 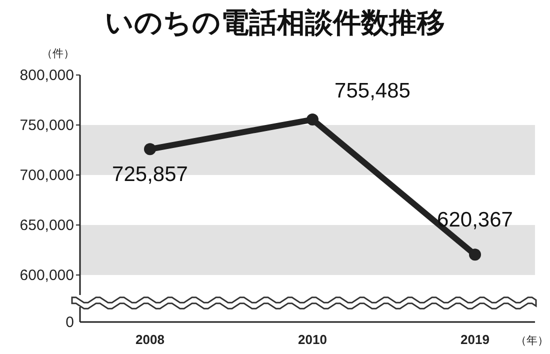 I want to click on data-label: 755,485, so click(x=372, y=91).